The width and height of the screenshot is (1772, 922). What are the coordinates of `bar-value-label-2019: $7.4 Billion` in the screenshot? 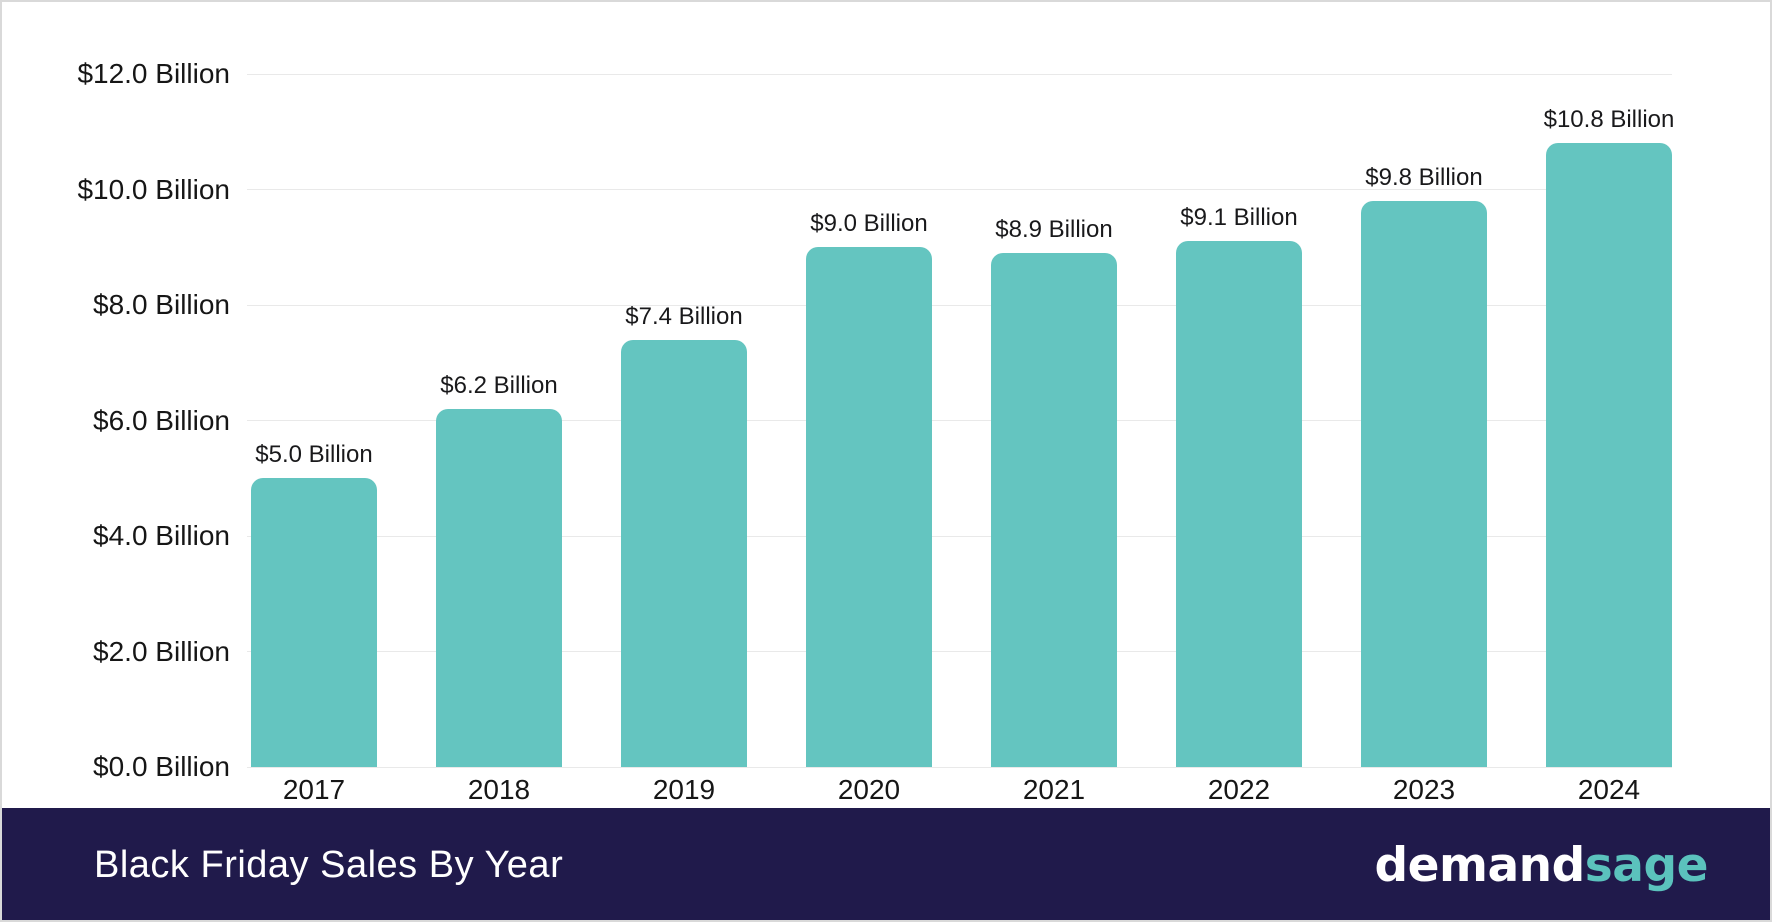 It's located at (684, 316).